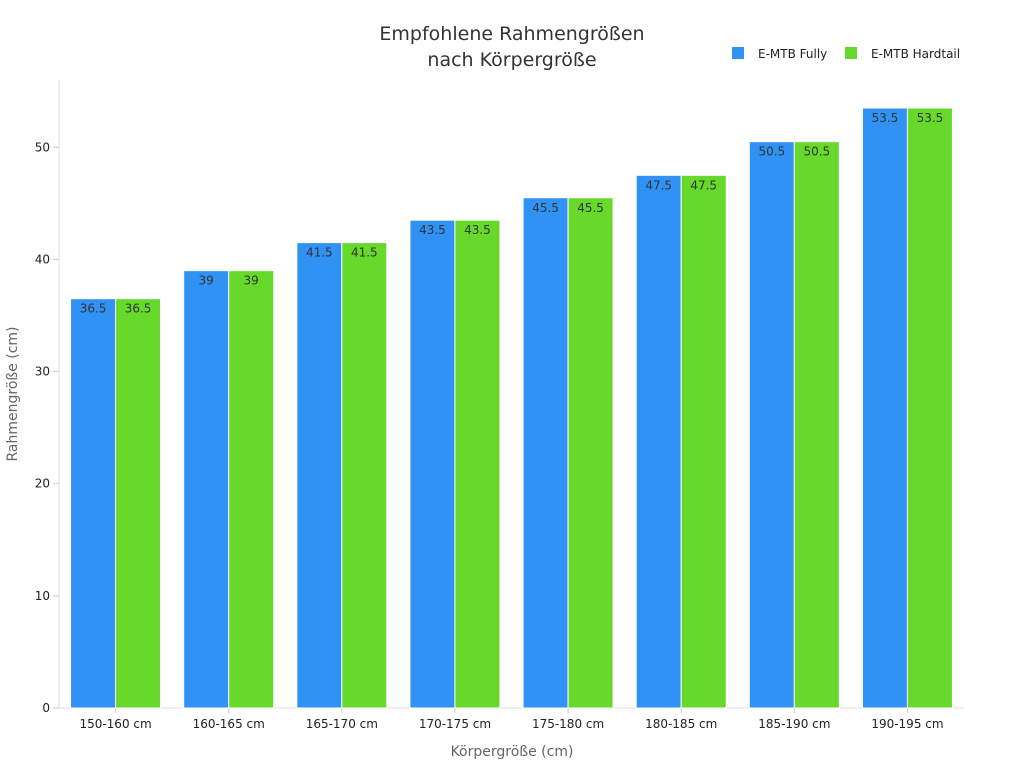 This screenshot has width=1024, height=768. Describe the element at coordinates (816, 152) in the screenshot. I see `data-label-e-mtb-hardtail-185-190-cm: 50.5` at that location.